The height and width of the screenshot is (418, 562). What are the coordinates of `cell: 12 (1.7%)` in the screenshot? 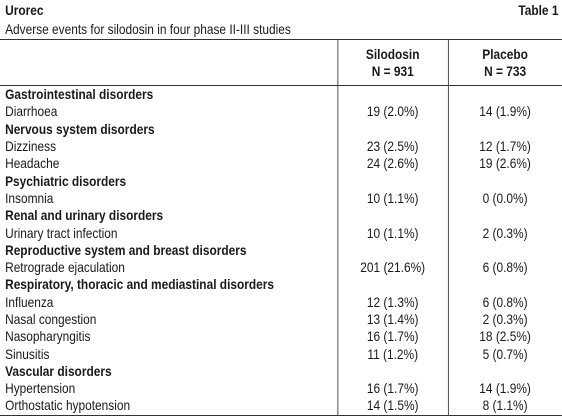 It's located at (504, 146).